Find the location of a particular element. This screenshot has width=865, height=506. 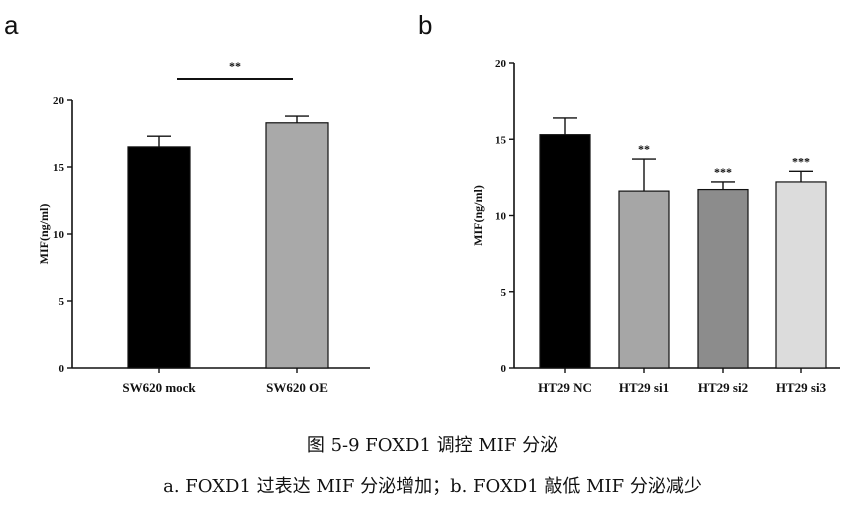

category-label: HT29 si2 is located at coordinates (723, 387).